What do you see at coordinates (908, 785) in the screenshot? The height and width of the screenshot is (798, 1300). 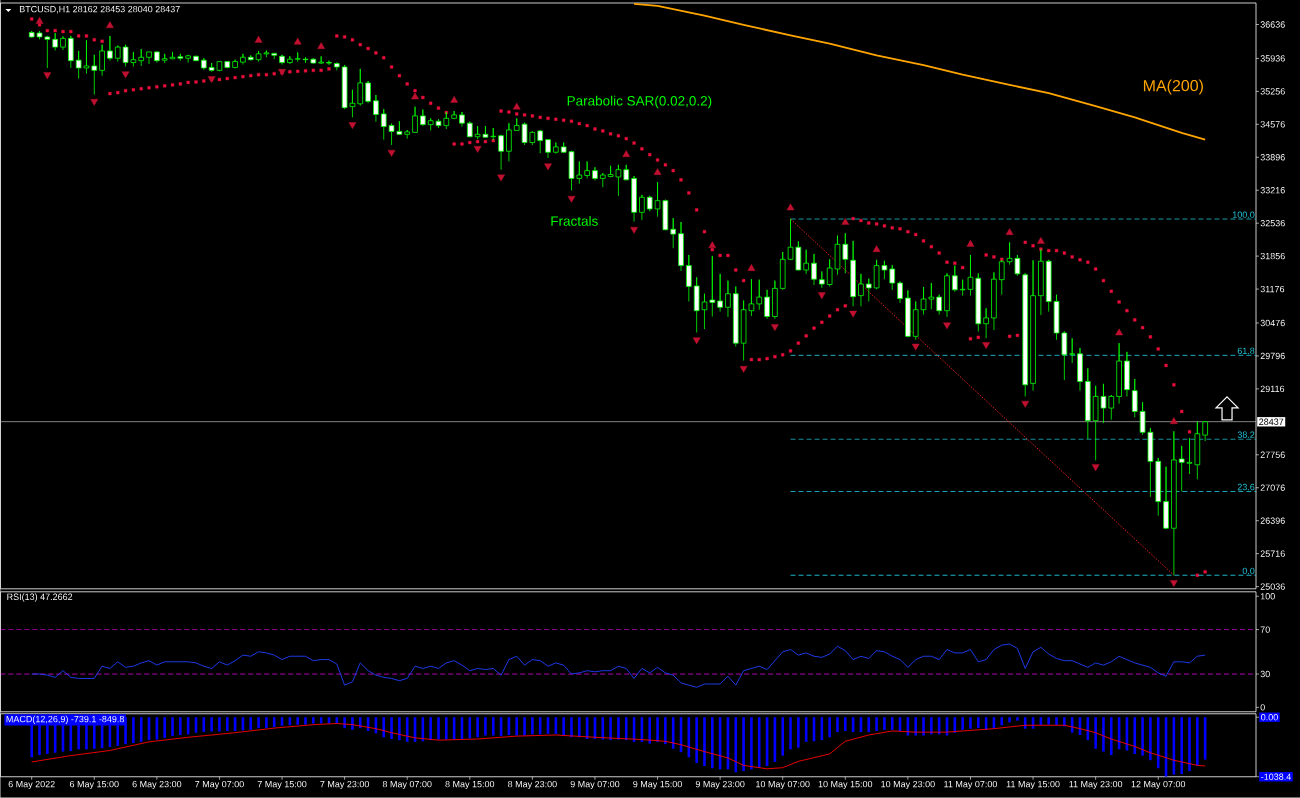 I see `x-tick-label: 10 May 23:00` at bounding box center [908, 785].